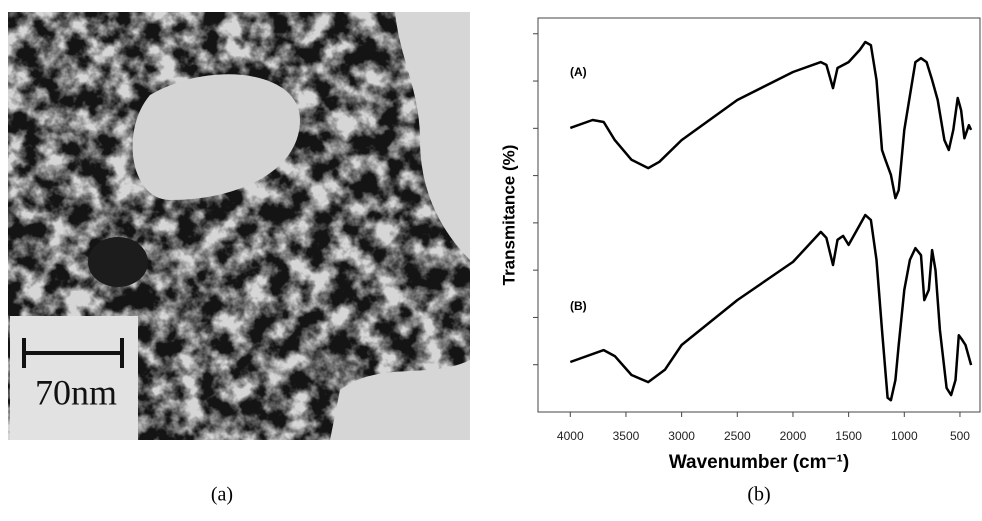 Image resolution: width=982 pixels, height=521 pixels. I want to click on x-tick-label: 3000, so click(681, 436).